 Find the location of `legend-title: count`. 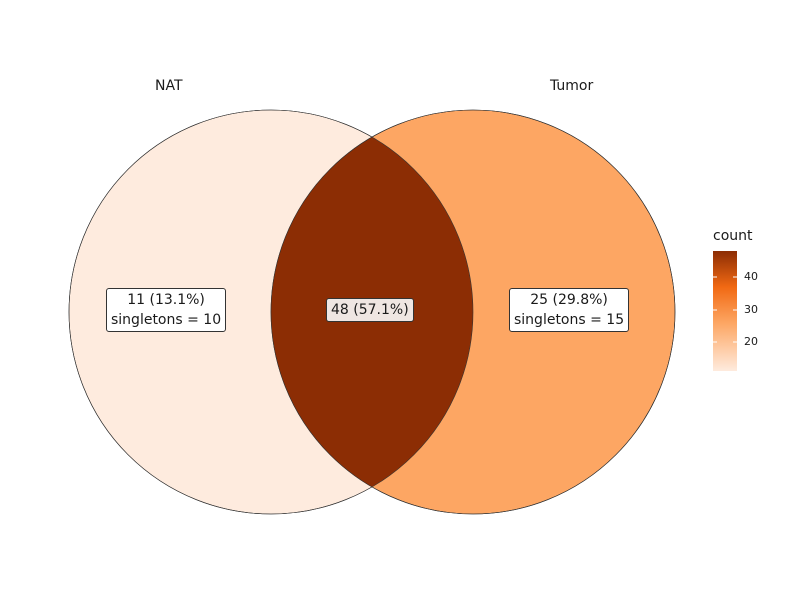

legend-title: count is located at coordinates (733, 236).